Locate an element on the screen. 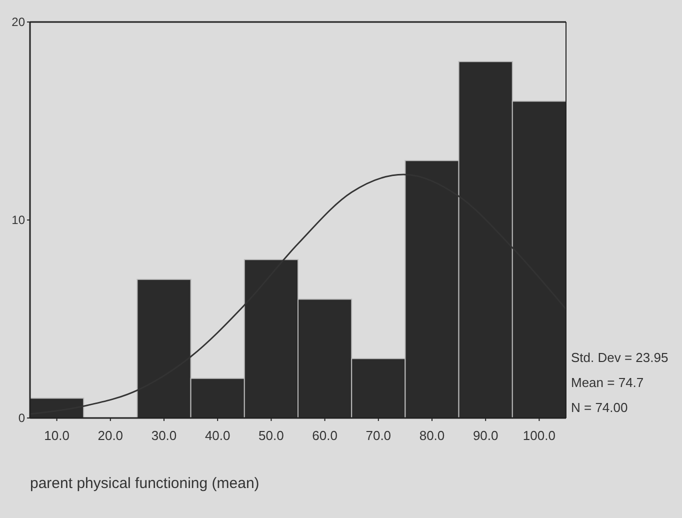 This screenshot has width=682, height=518. x-tick-label: 20.0 is located at coordinates (111, 435).